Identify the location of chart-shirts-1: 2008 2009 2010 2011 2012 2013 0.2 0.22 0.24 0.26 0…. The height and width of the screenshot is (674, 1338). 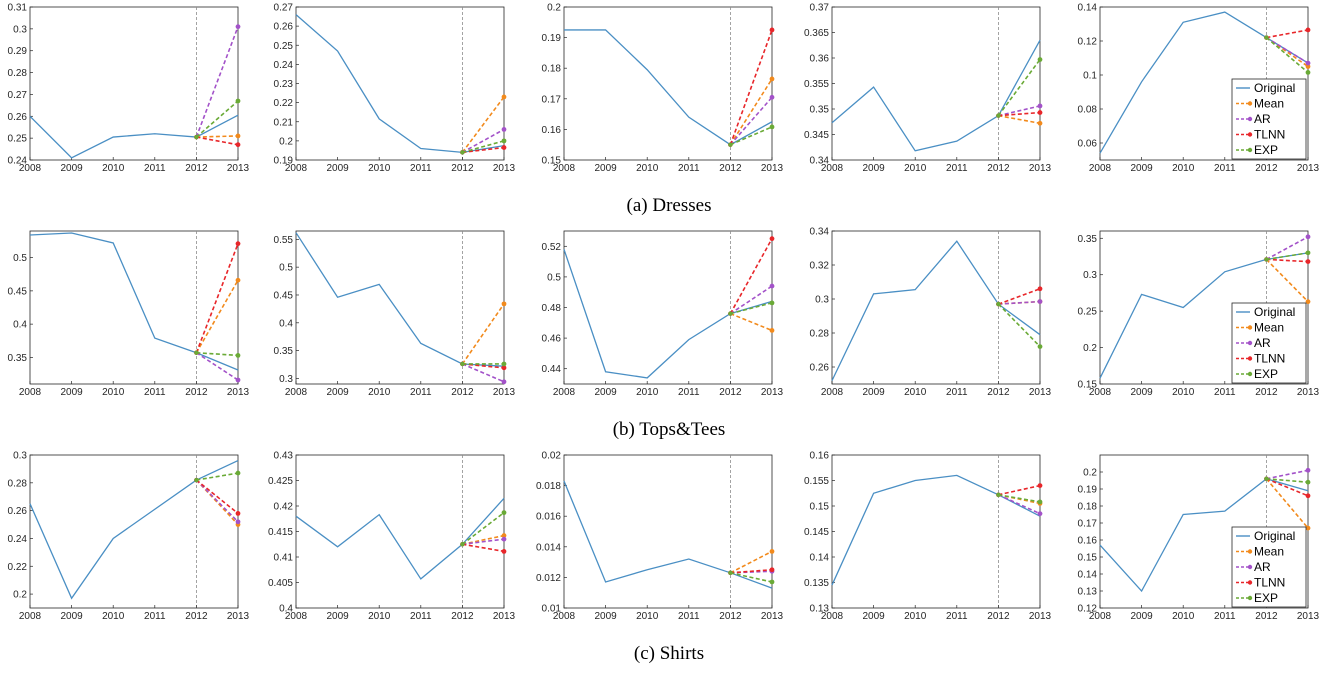
(129, 537).